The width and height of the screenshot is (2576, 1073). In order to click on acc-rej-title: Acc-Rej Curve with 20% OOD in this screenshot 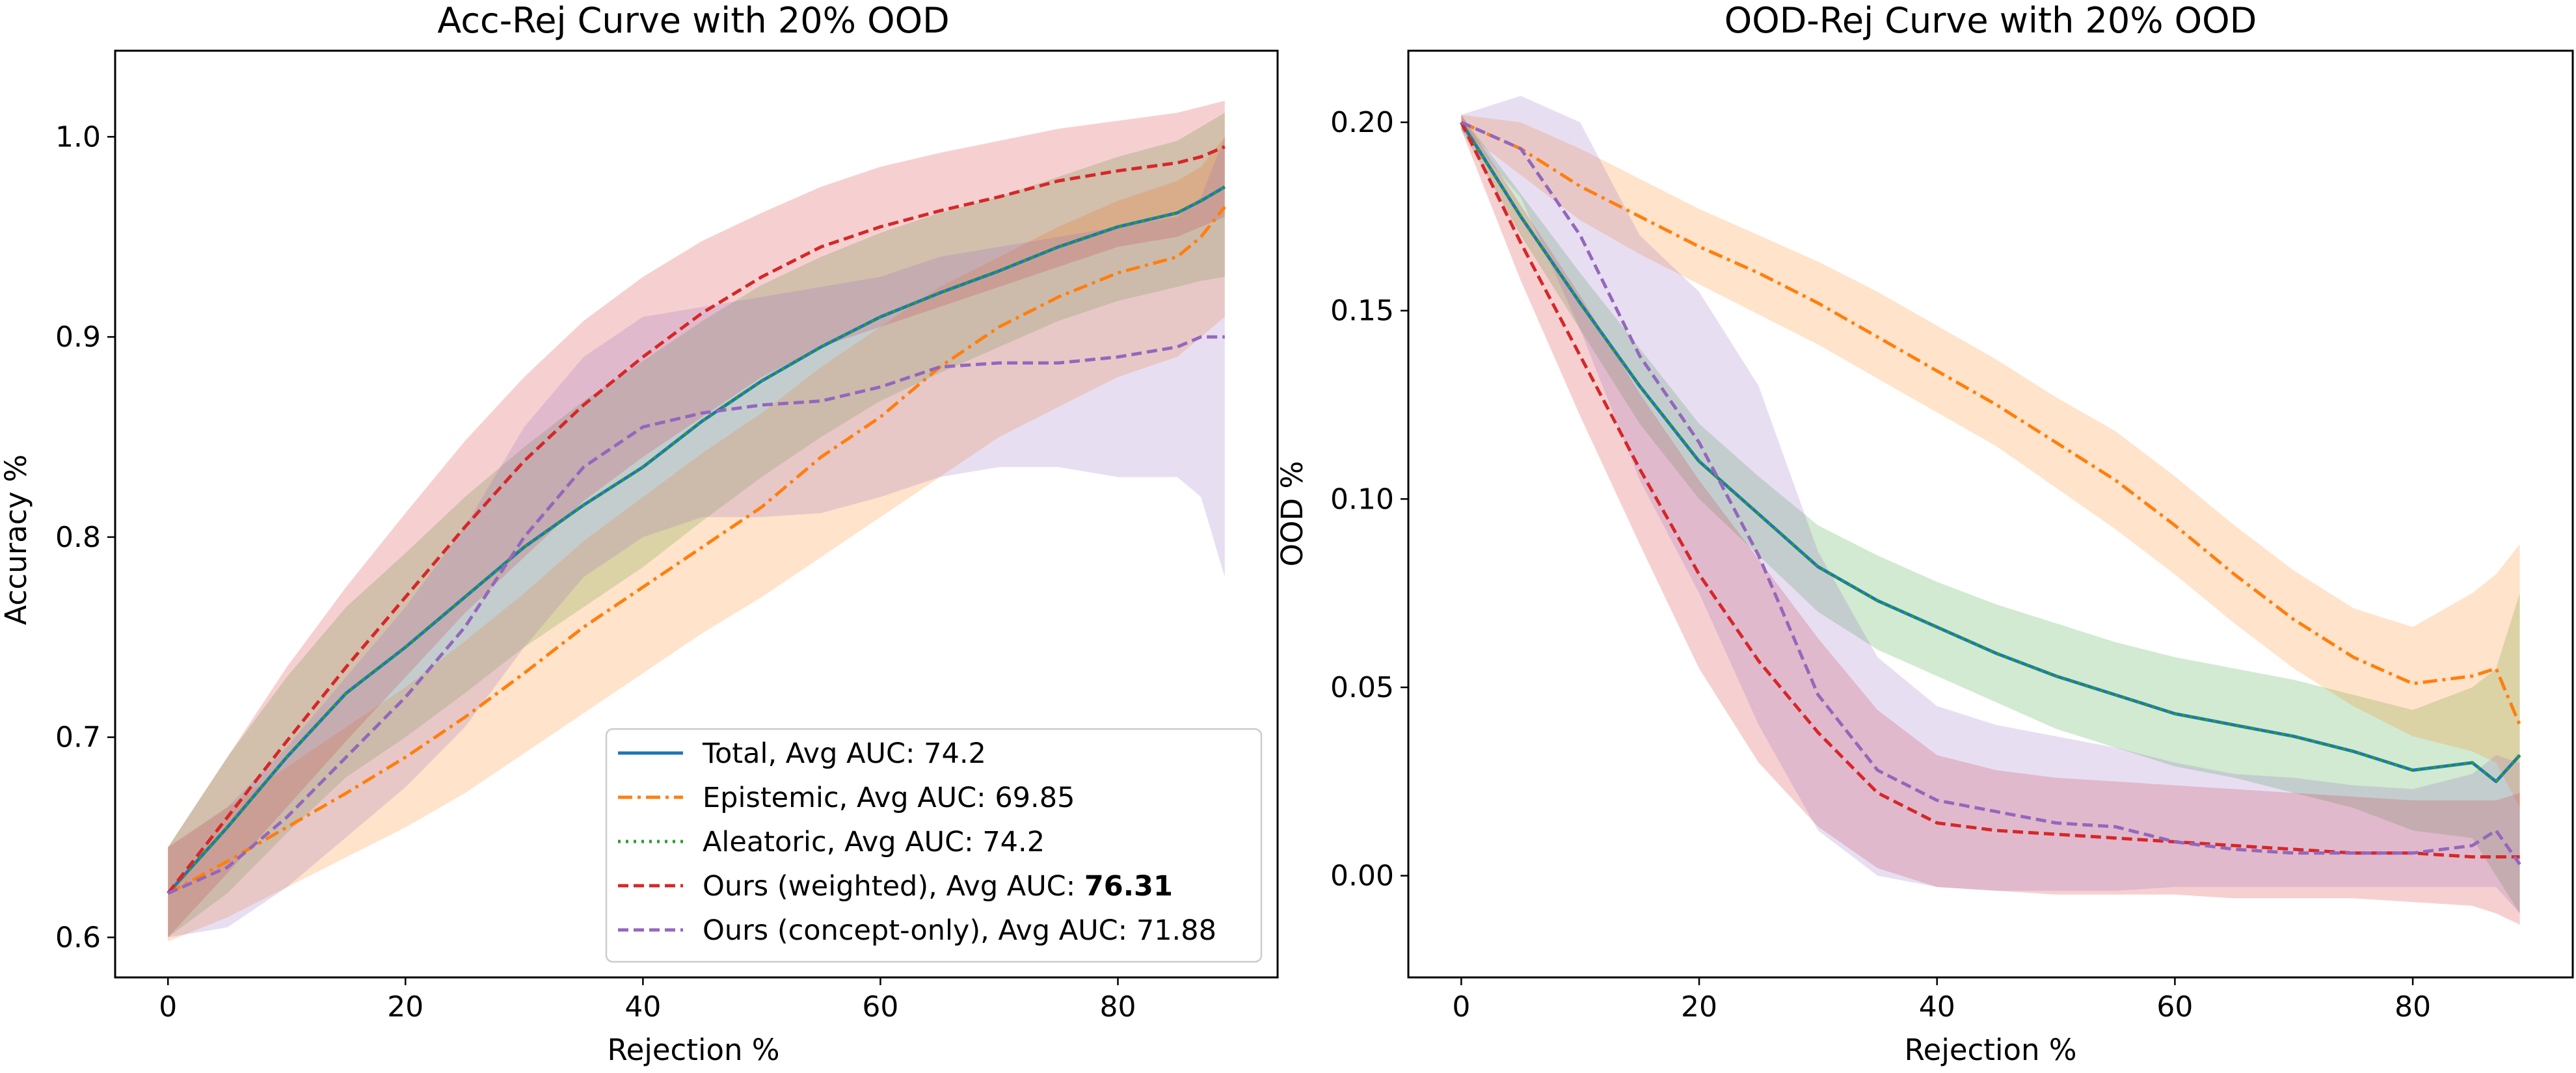, I will do `click(693, 20)`.